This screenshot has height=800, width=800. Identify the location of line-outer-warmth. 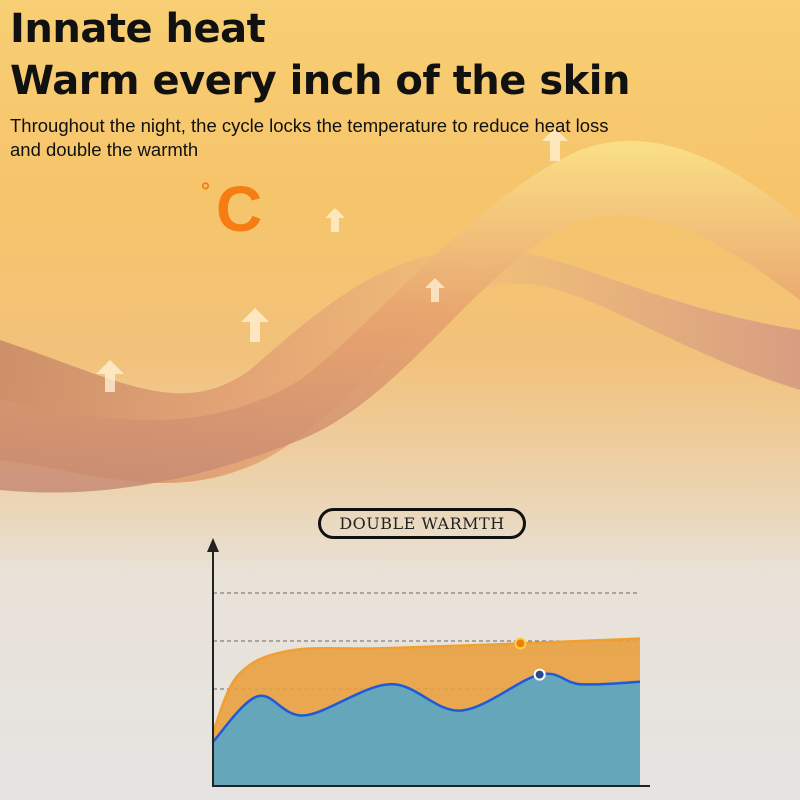
(426, 685).